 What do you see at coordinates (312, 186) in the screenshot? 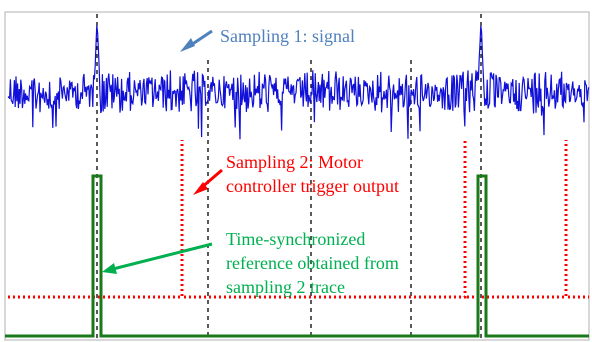
I see `trigger-label-line-2: controller trigger output` at bounding box center [312, 186].